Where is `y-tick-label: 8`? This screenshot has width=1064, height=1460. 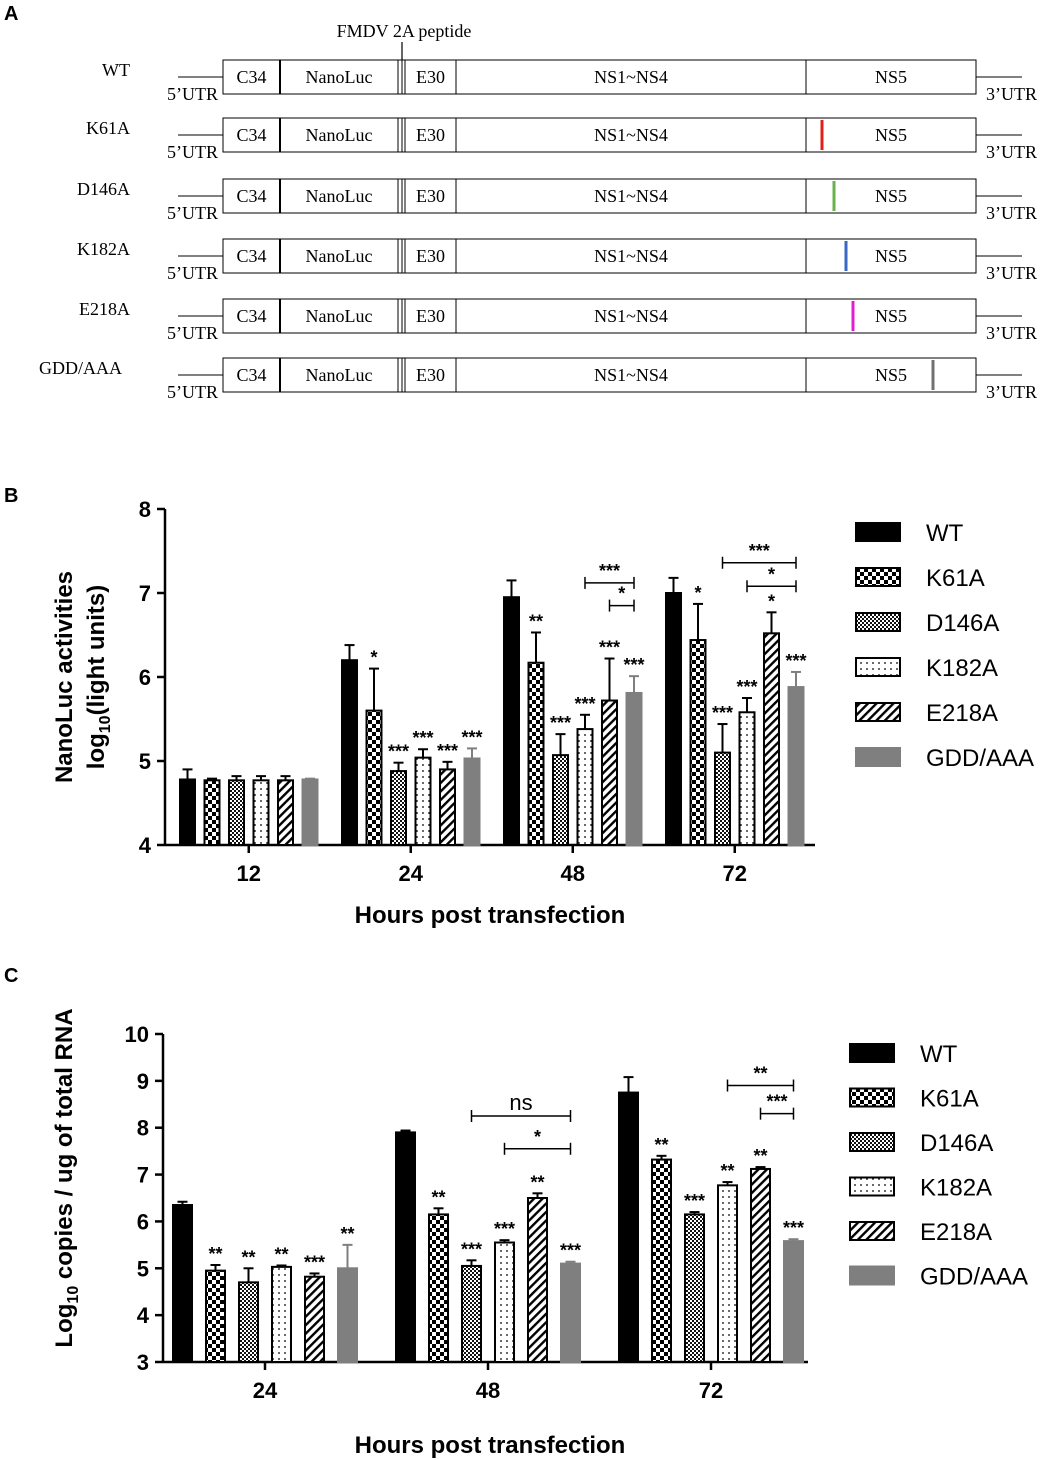 y-tick-label: 8 is located at coordinates (145, 509).